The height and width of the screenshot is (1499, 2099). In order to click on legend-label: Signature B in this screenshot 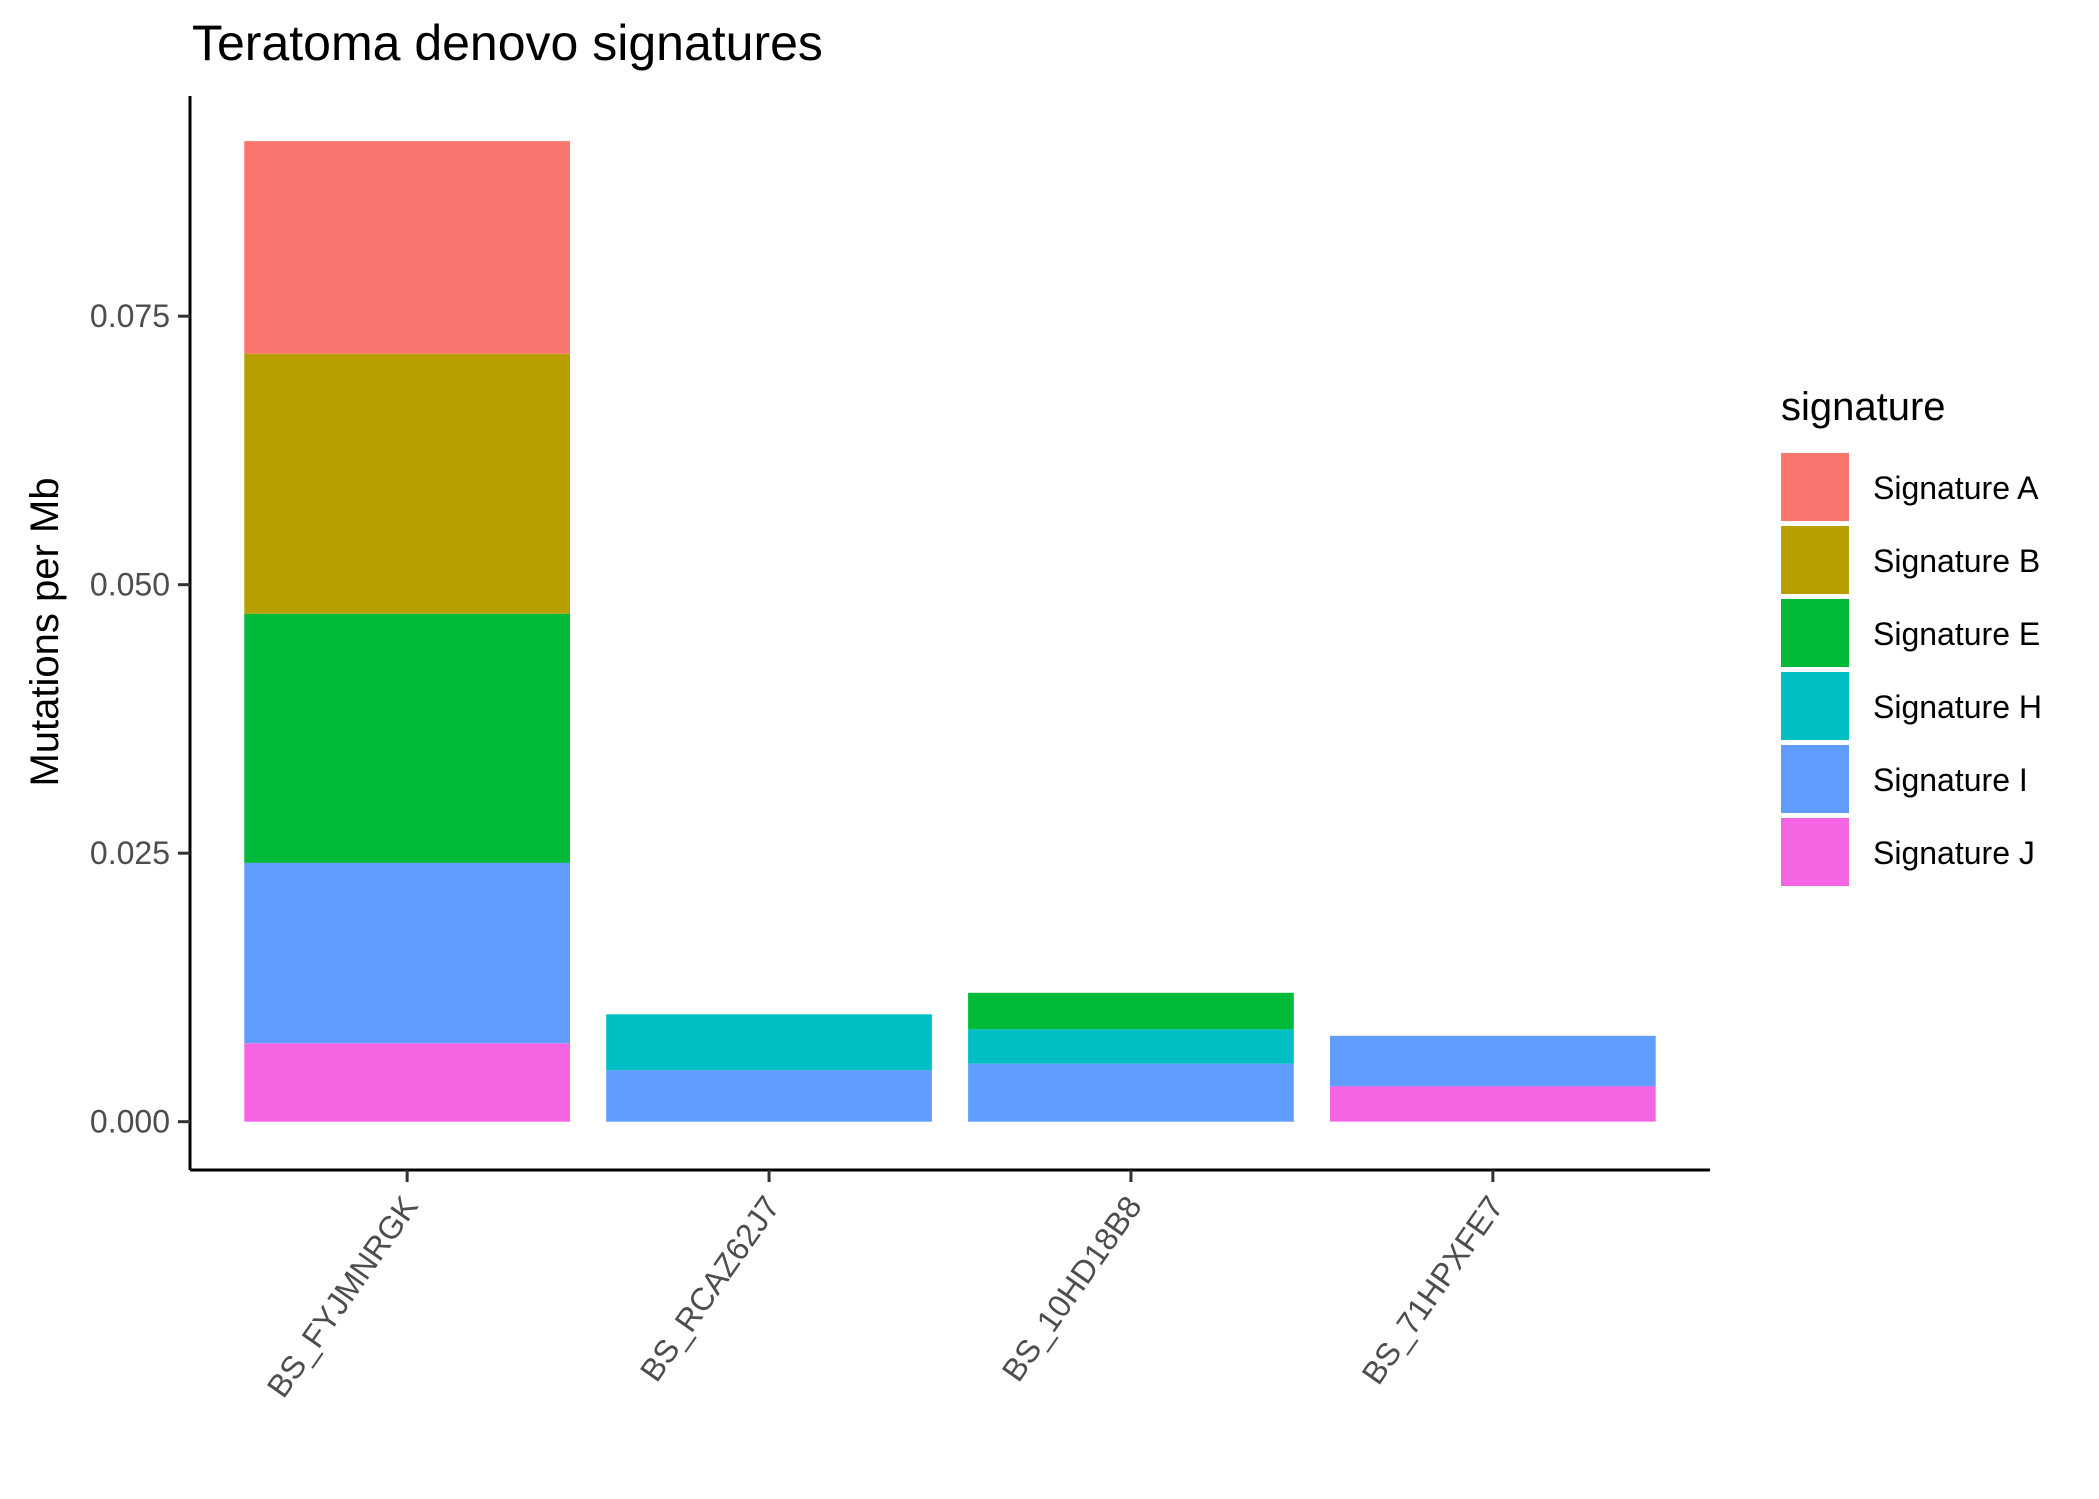, I will do `click(1956, 561)`.